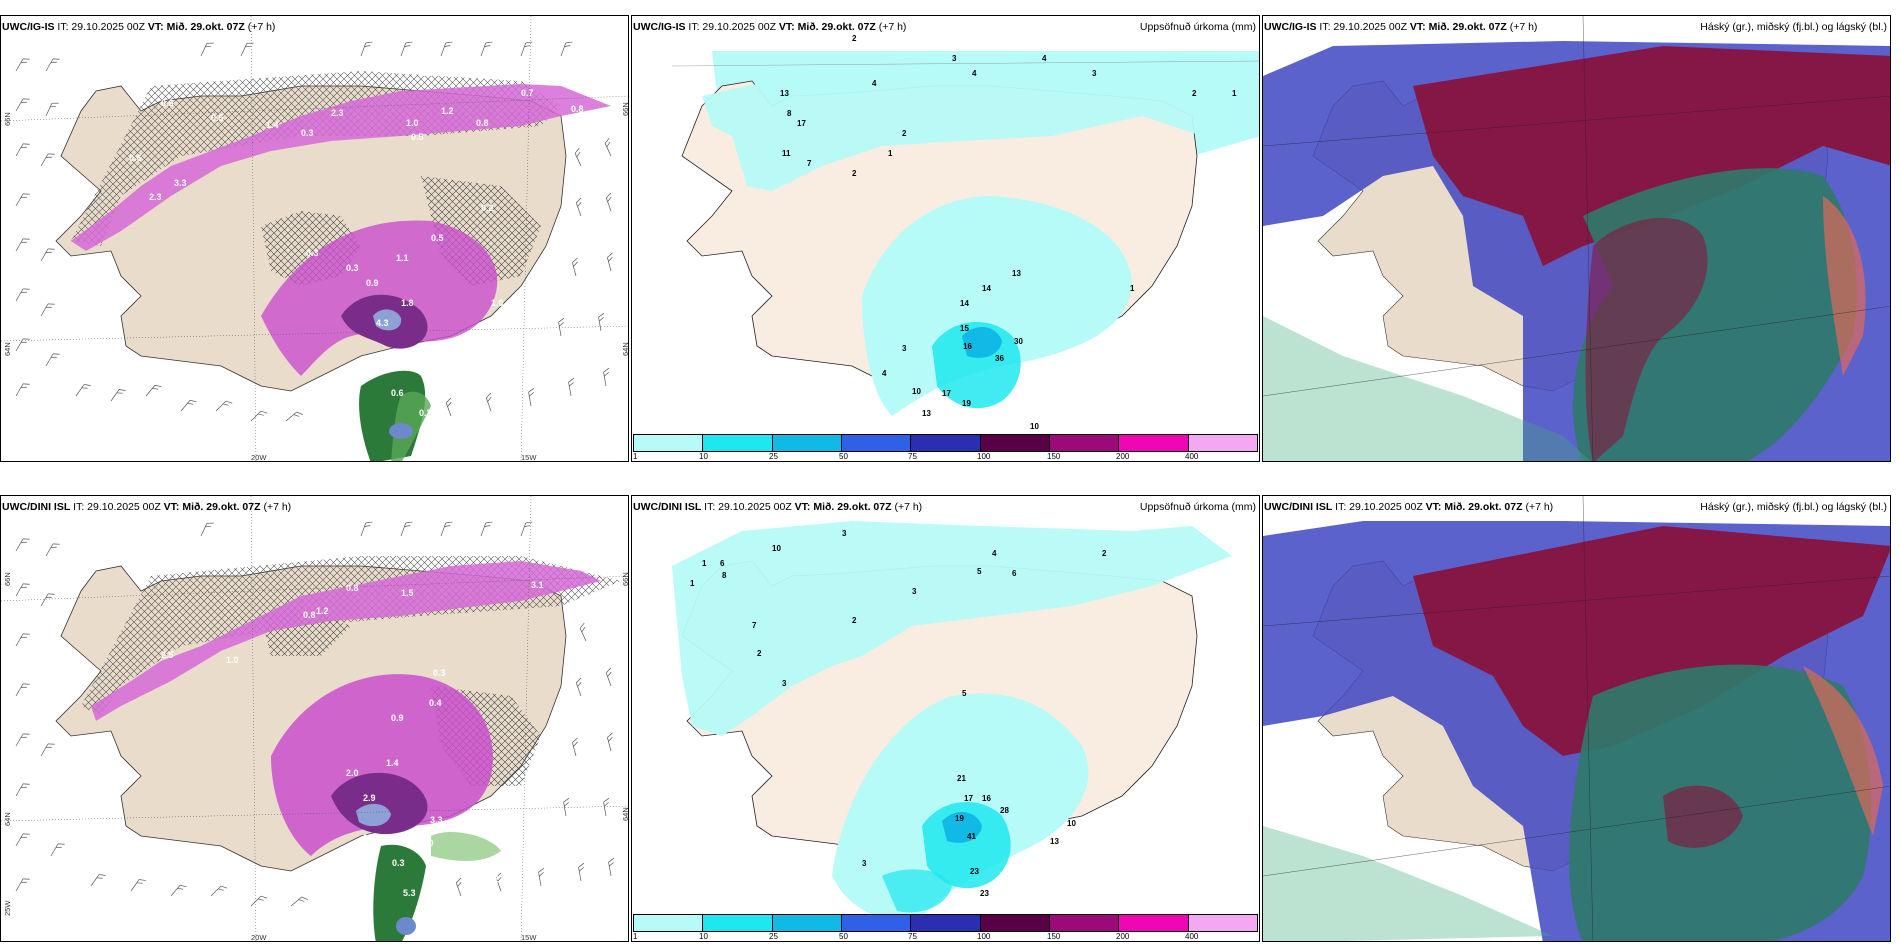  Describe the element at coordinates (1004, 810) in the screenshot. I see `svg-text: 28` at that location.